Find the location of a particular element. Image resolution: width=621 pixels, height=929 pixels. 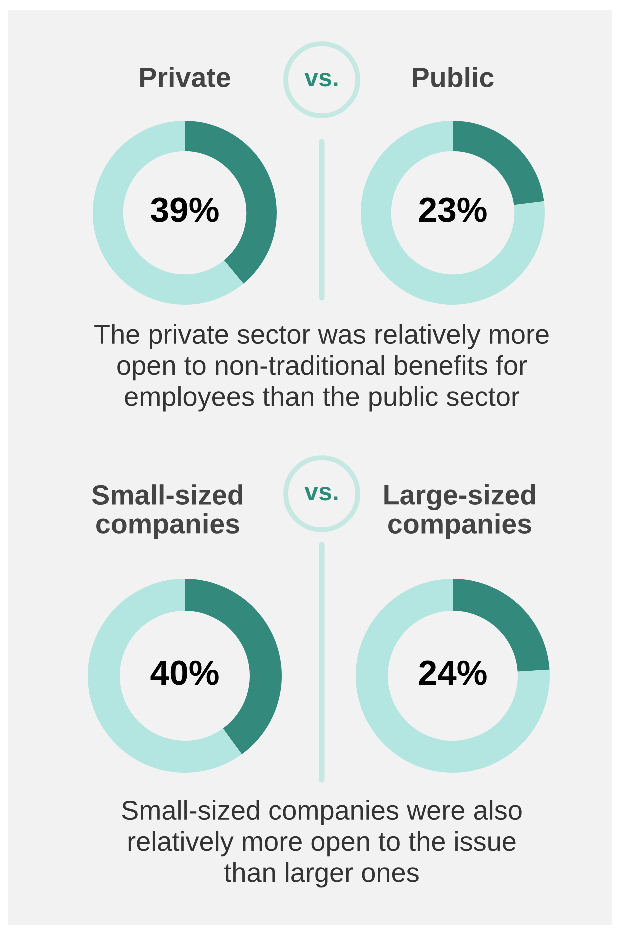

chart-title: Large-sized companies is located at coordinates (460, 512).